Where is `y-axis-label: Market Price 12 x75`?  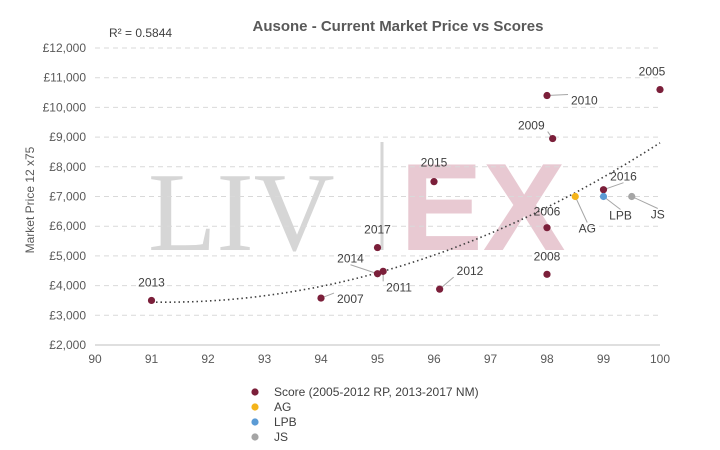 y-axis-label: Market Price 12 x75 is located at coordinates (30, 199).